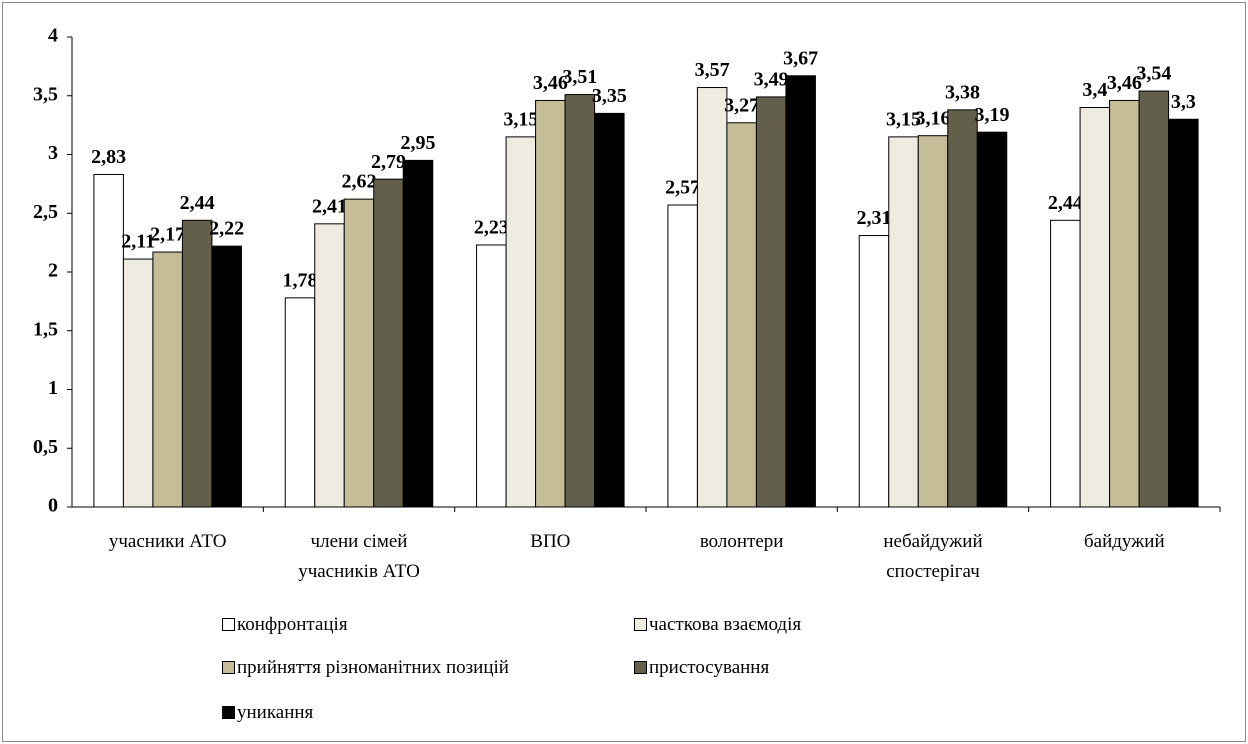 The height and width of the screenshot is (744, 1248). What do you see at coordinates (53, 36) in the screenshot?
I see `y-tick-label: 4` at bounding box center [53, 36].